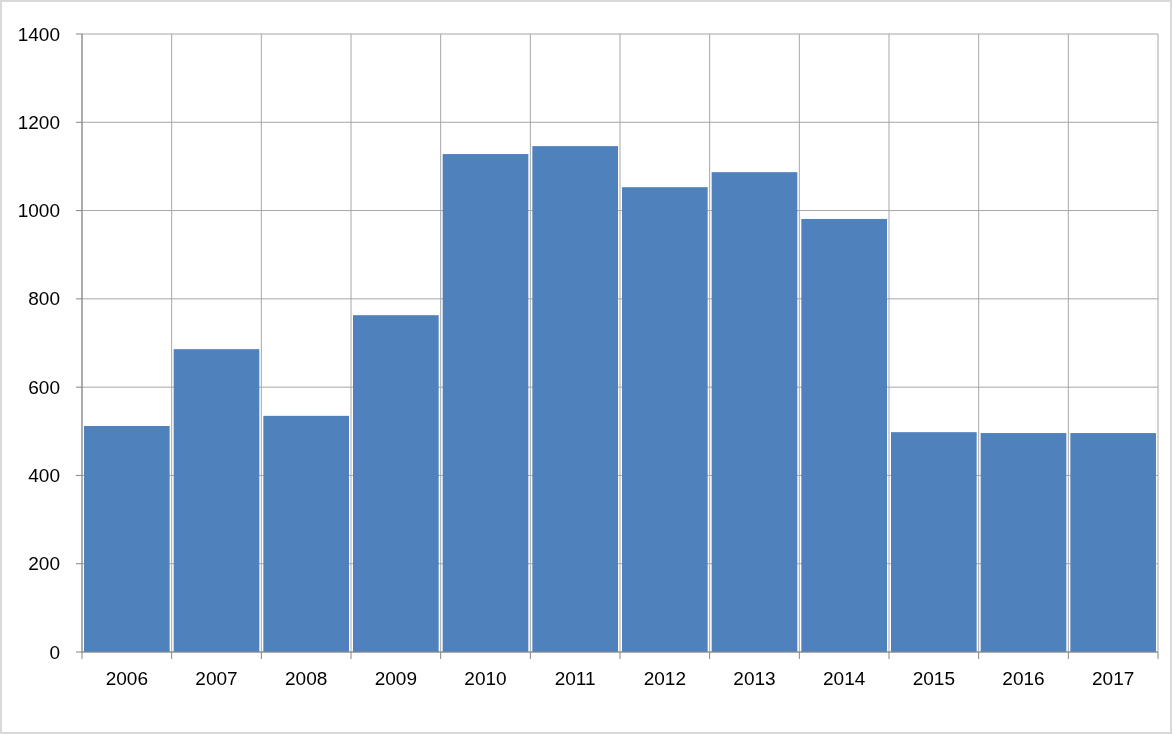 This screenshot has height=734, width=1172. What do you see at coordinates (1113, 678) in the screenshot?
I see `x-tick-label: 2017` at bounding box center [1113, 678].